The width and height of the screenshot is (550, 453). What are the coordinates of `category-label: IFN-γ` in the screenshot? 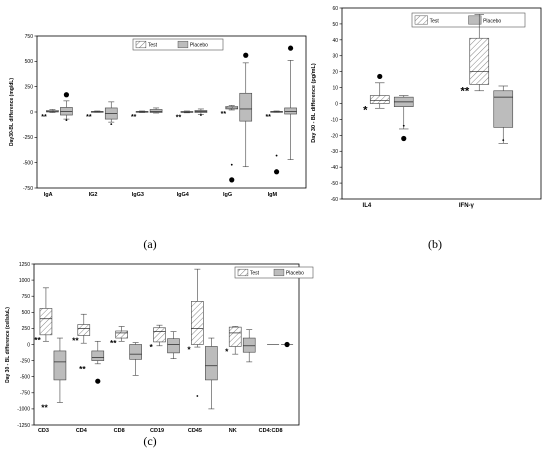 It's located at (467, 206).